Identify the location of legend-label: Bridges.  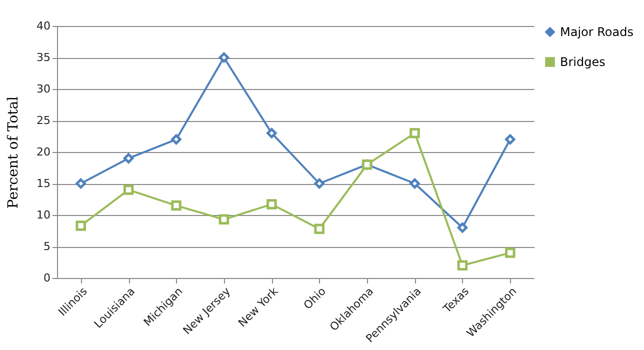
(583, 62).